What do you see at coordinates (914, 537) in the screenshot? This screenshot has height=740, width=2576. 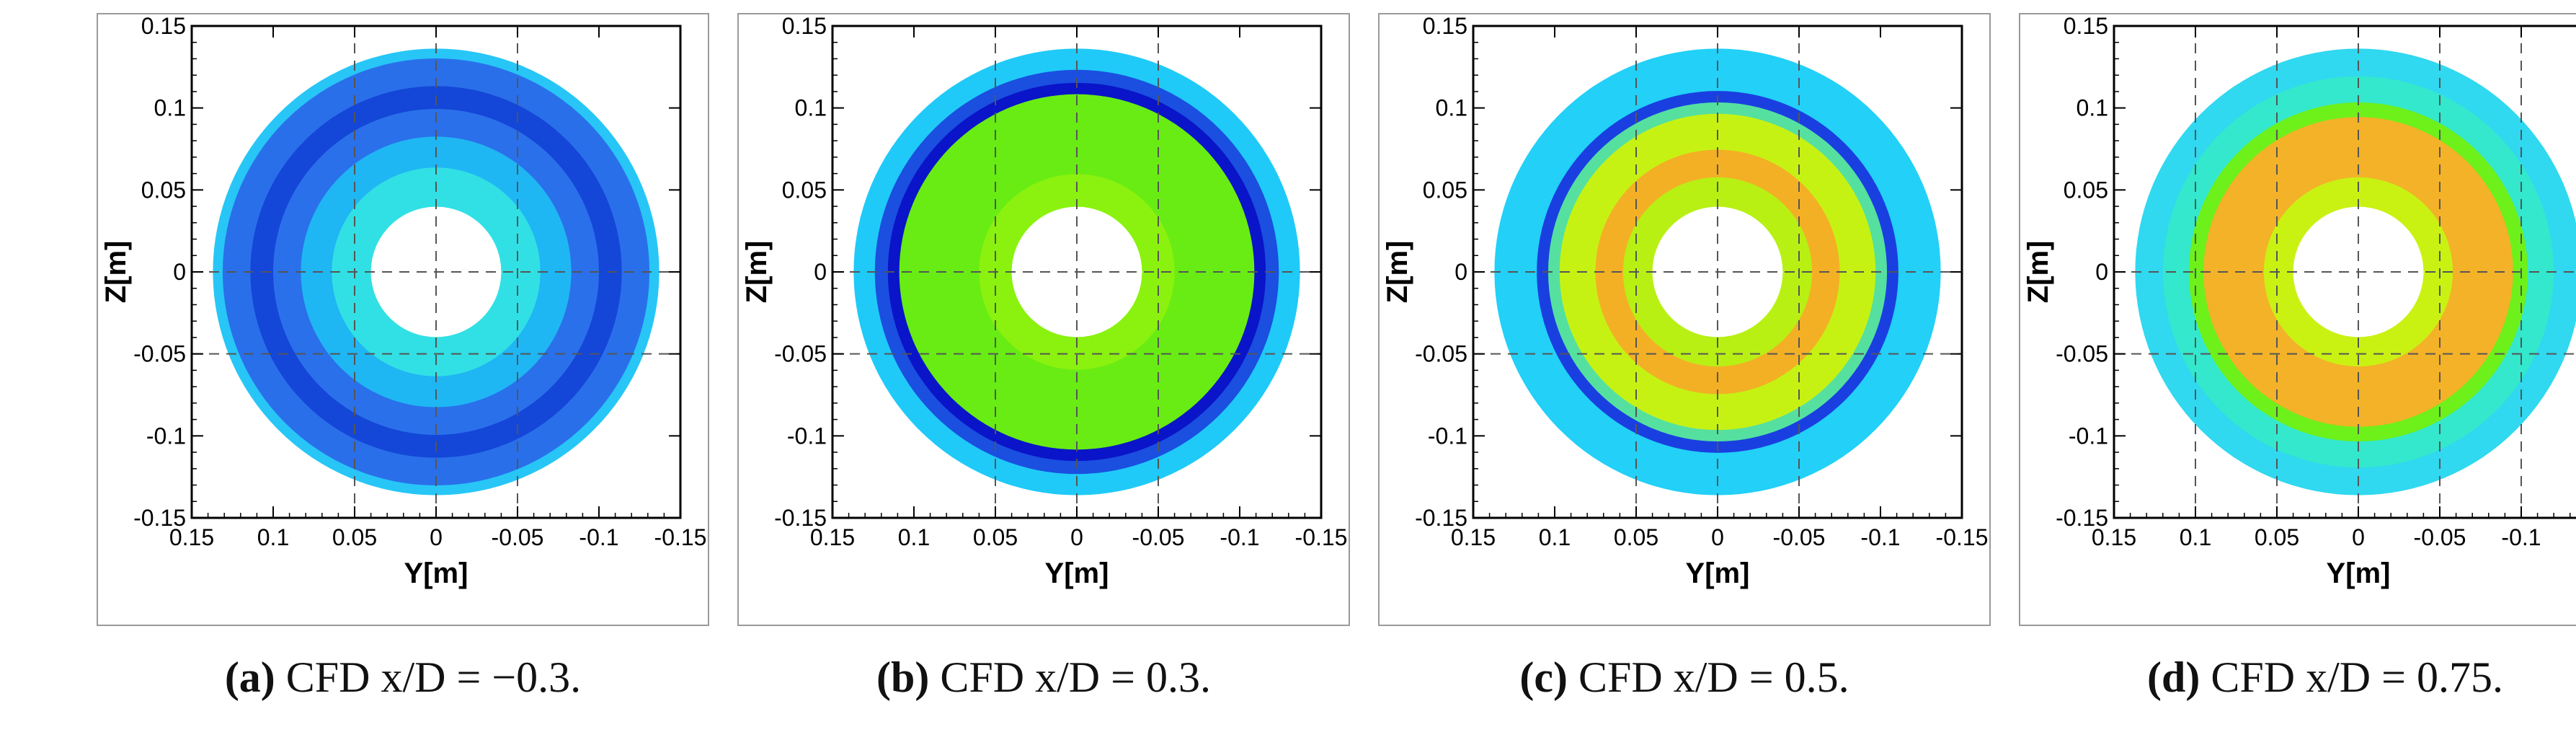 I see `xtick-label-b-1: 0.1` at bounding box center [914, 537].